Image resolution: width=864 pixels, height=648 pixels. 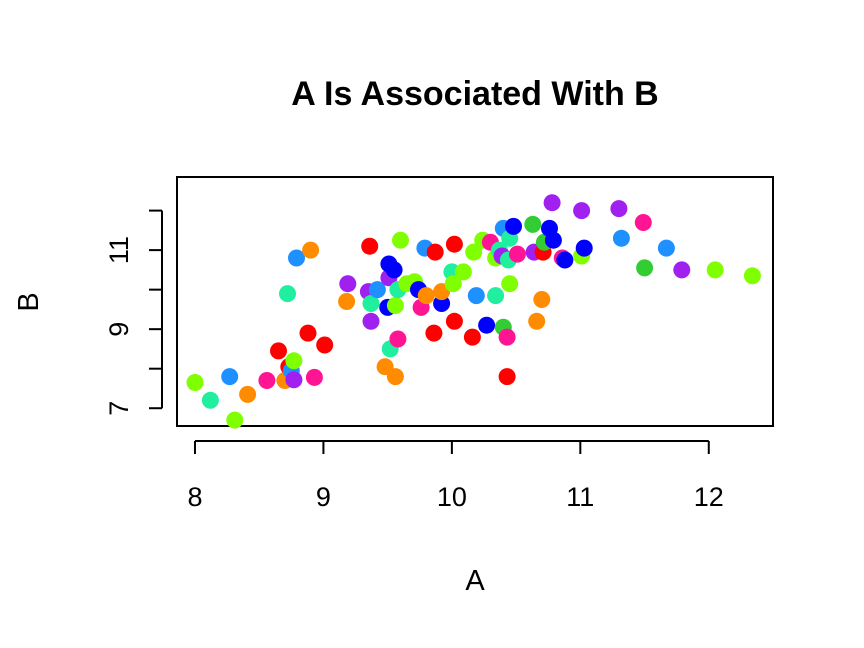 What do you see at coordinates (194, 497) in the screenshot?
I see `x-tick-label: 8` at bounding box center [194, 497].